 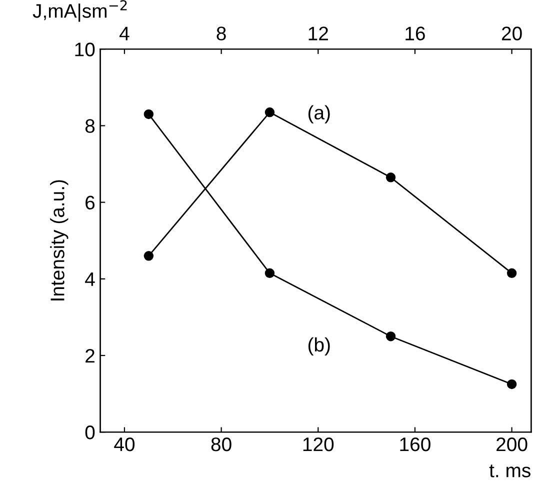 What do you see at coordinates (79, 11) in the screenshot?
I see `x2-axis-title: J,mA|sm$^{−2}$` at bounding box center [79, 11].